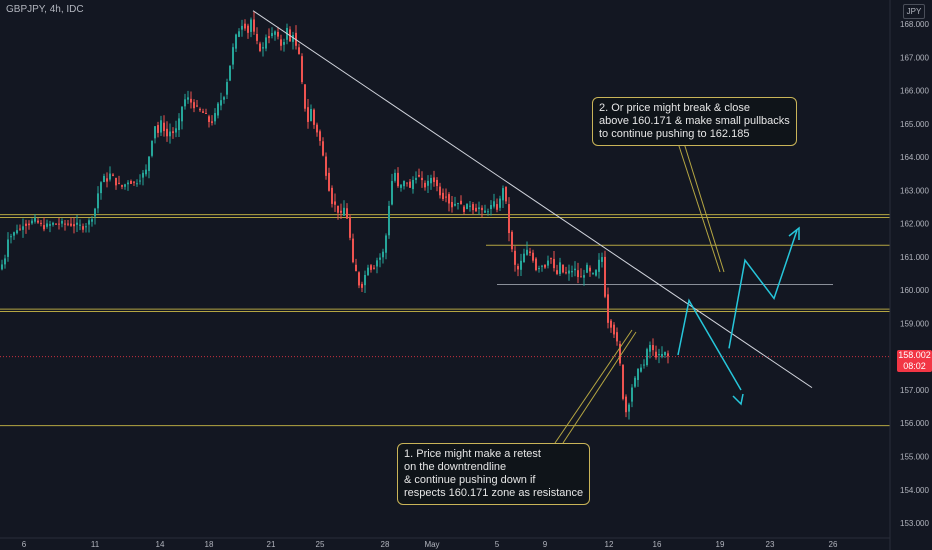 This screenshot has width=932, height=550. I want to click on time-tick-label: 26, so click(833, 544).